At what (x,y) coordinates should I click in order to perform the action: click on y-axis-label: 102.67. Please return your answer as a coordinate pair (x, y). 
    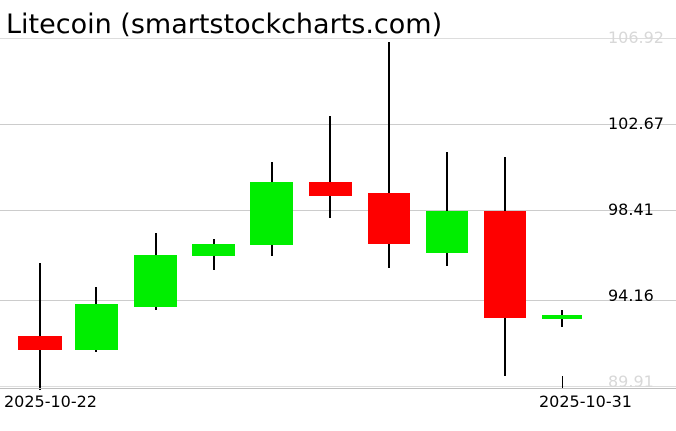
    Looking at the image, I should click on (636, 123).